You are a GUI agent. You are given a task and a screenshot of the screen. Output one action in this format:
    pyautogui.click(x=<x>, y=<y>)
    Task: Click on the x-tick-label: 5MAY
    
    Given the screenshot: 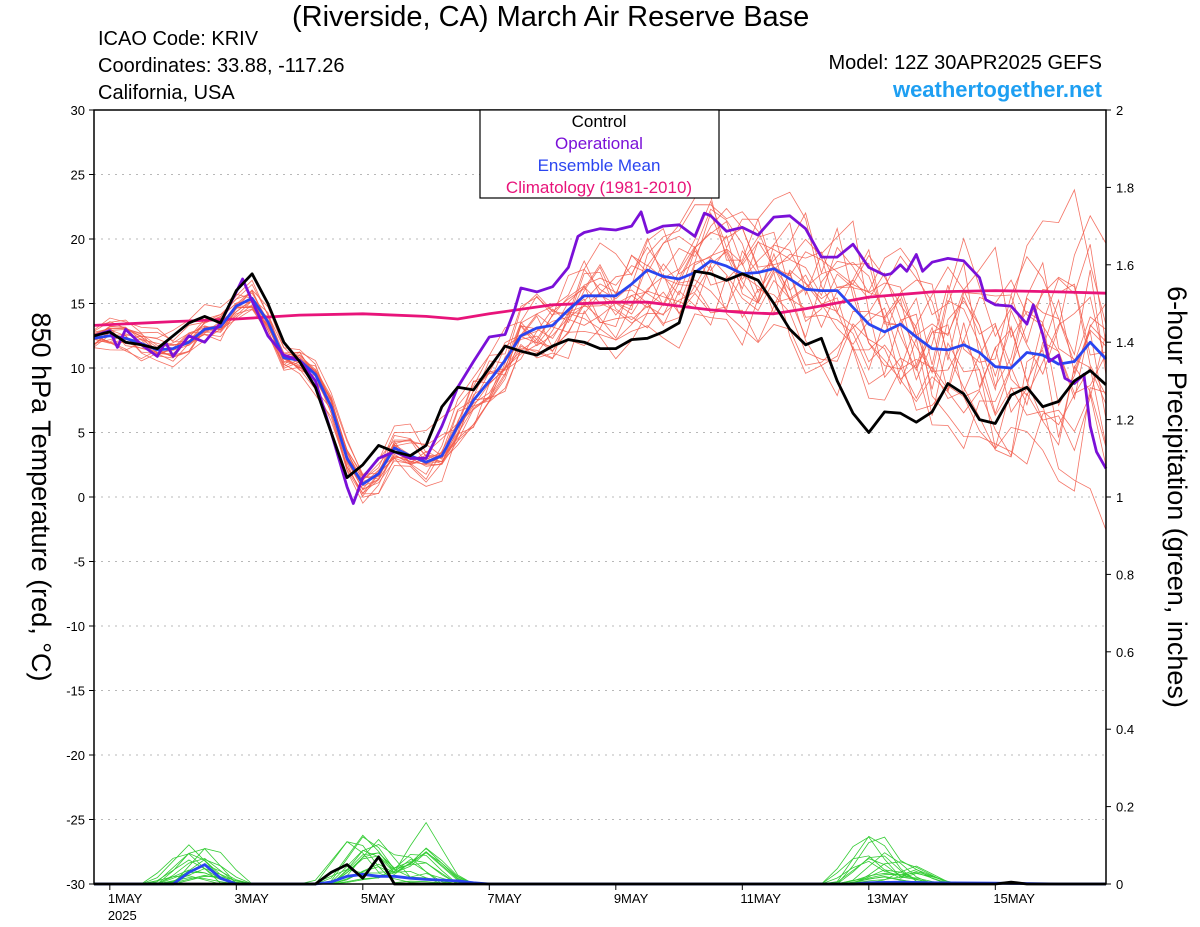 What is the action you would take?
    pyautogui.click(x=378, y=898)
    